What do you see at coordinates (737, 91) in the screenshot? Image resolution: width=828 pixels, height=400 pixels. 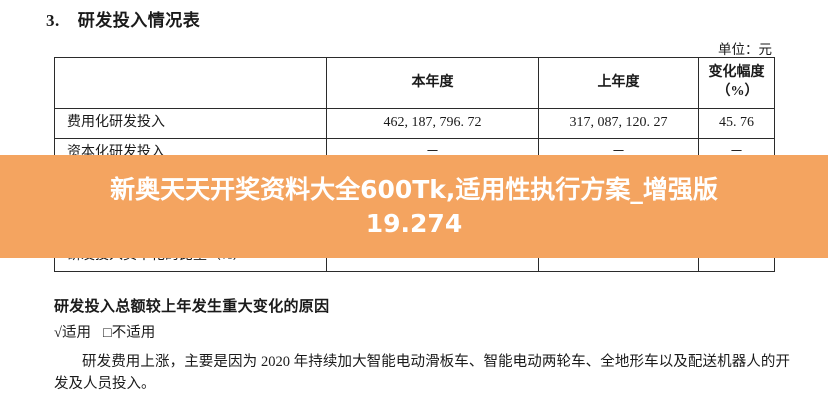 I see `header-change-sub: （%）` at bounding box center [737, 91].